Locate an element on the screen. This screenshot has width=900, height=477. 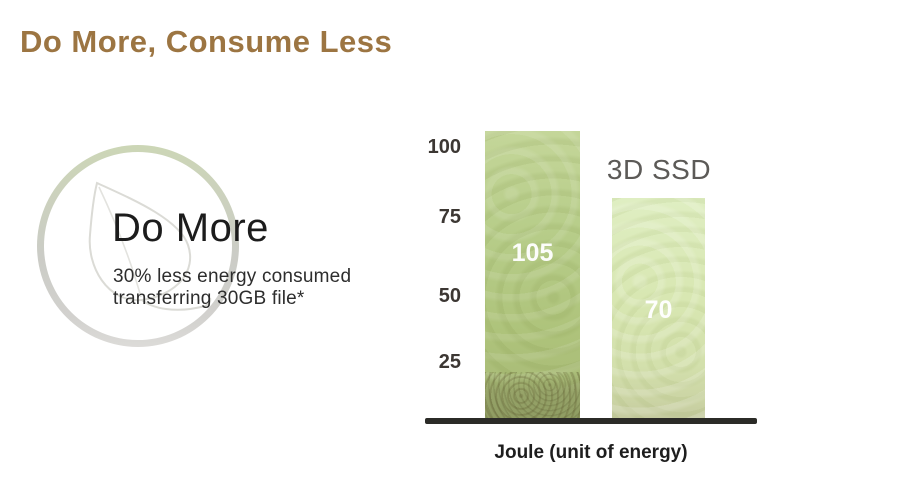
y-tick-50: 50 is located at coordinates (449, 296).